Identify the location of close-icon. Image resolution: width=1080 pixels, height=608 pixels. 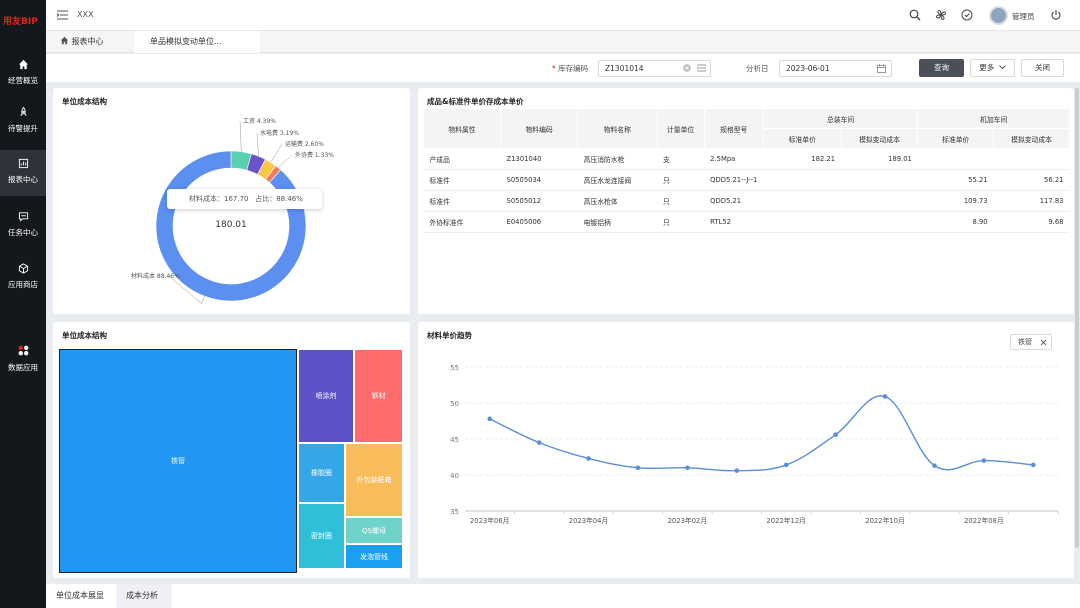
(1043, 342).